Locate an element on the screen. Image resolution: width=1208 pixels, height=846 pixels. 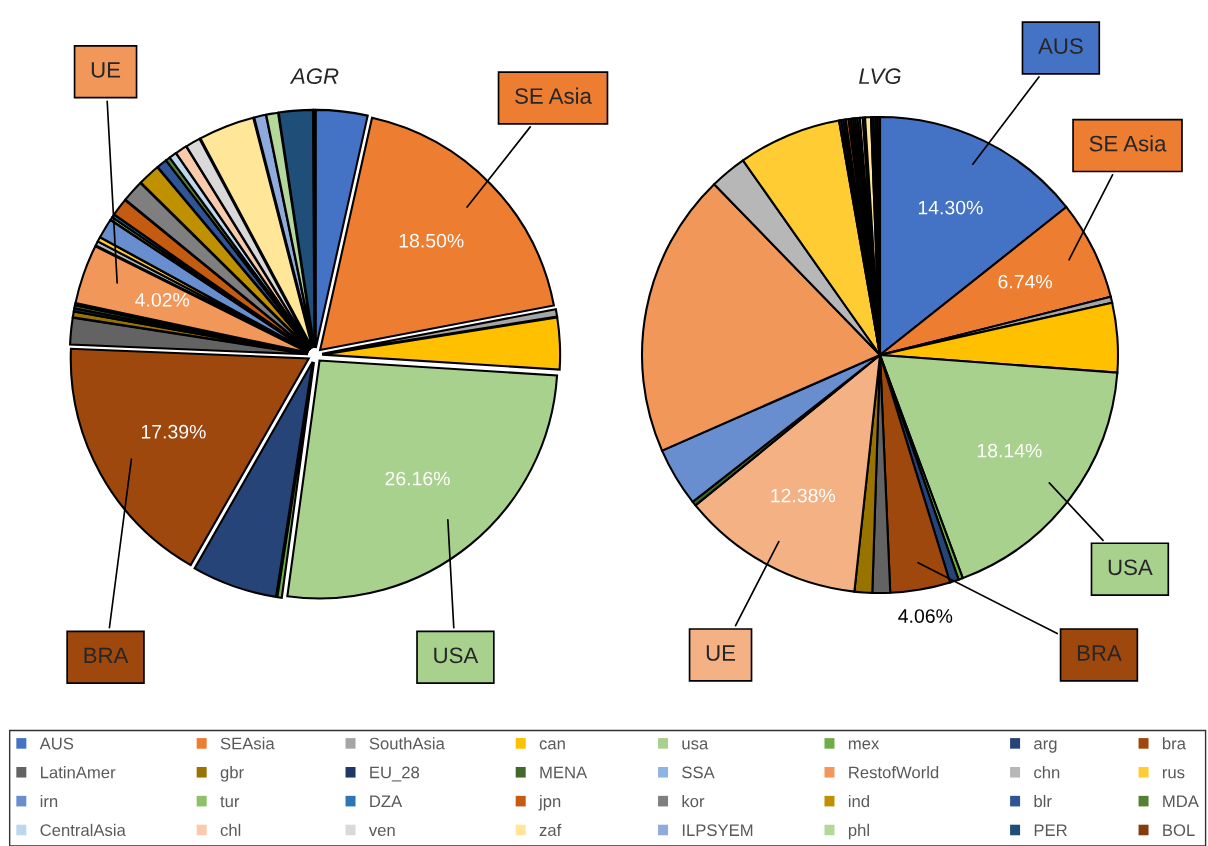
legend-label: AUS is located at coordinates (56, 743).